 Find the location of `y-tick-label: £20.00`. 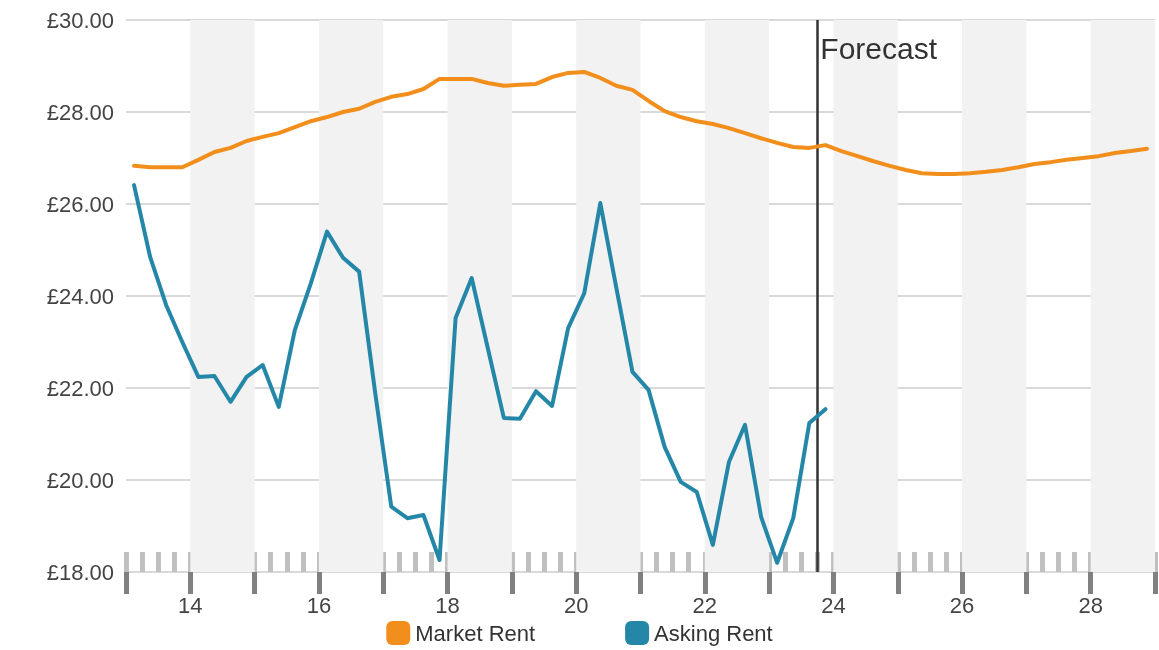

y-tick-label: £20.00 is located at coordinates (80, 480).